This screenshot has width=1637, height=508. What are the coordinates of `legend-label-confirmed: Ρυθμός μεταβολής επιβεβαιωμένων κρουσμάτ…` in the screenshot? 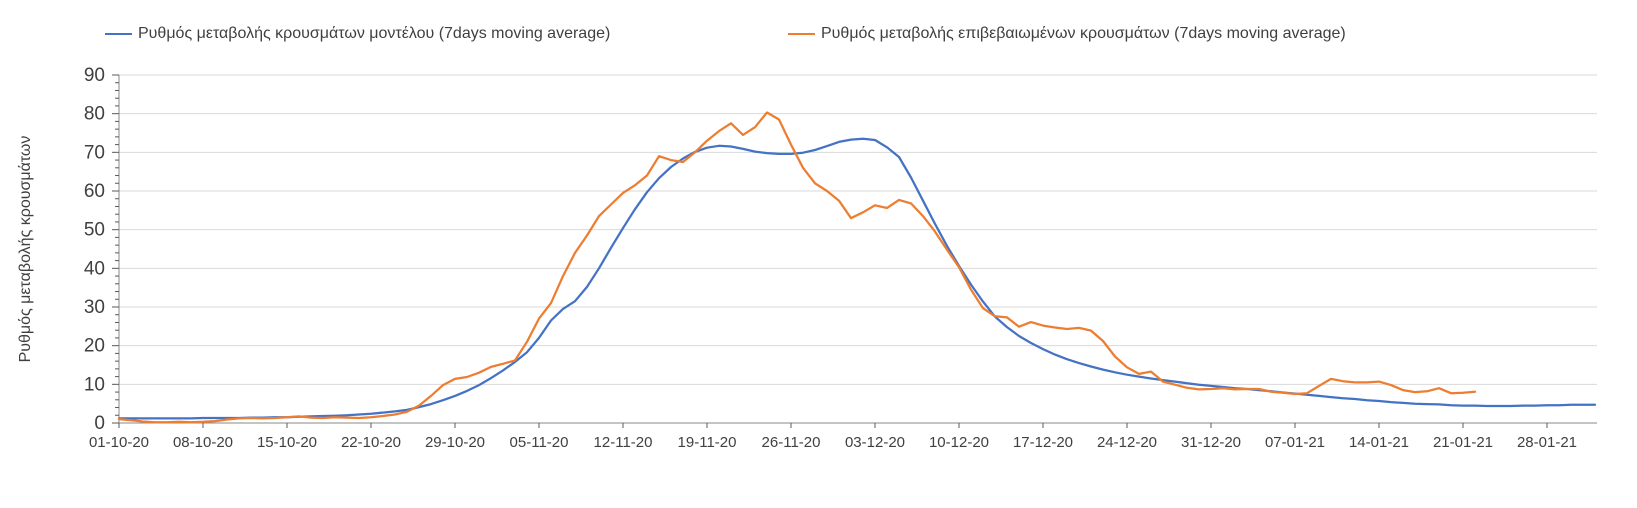 It's located at (1083, 33).